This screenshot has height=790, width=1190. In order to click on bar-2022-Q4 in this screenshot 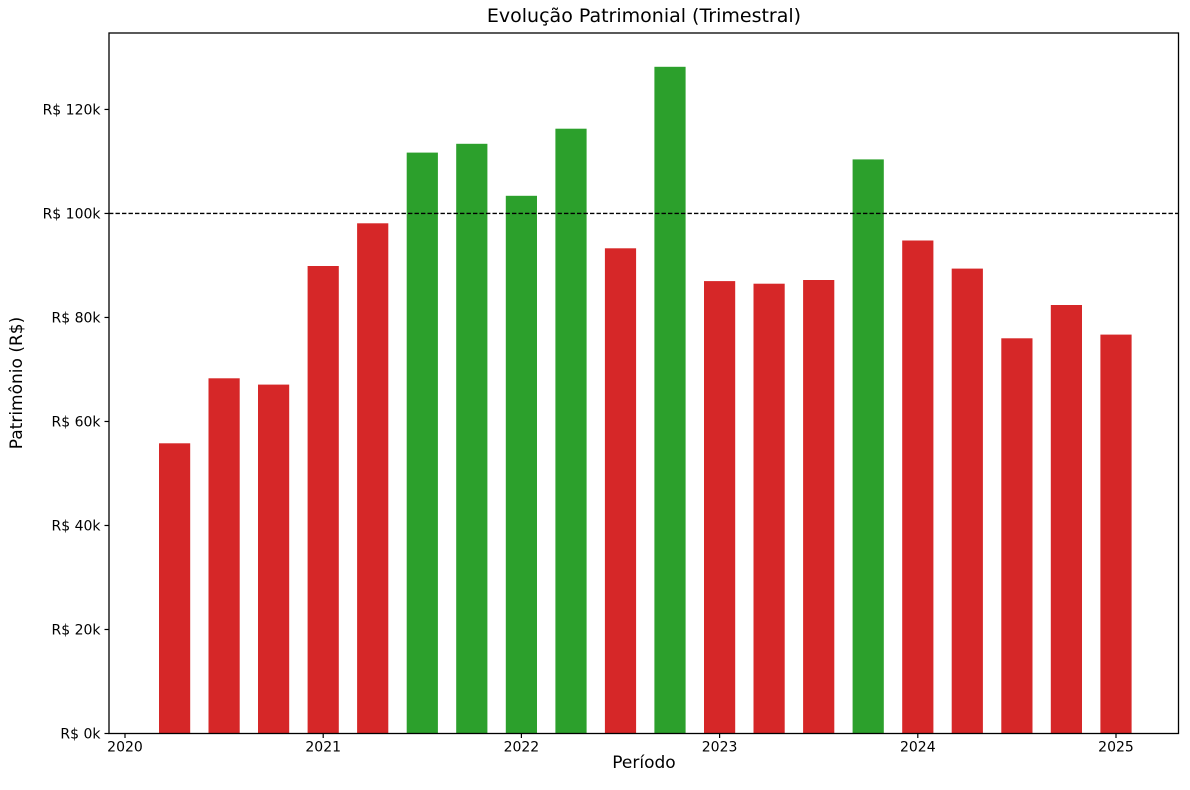, I will do `click(670, 400)`.